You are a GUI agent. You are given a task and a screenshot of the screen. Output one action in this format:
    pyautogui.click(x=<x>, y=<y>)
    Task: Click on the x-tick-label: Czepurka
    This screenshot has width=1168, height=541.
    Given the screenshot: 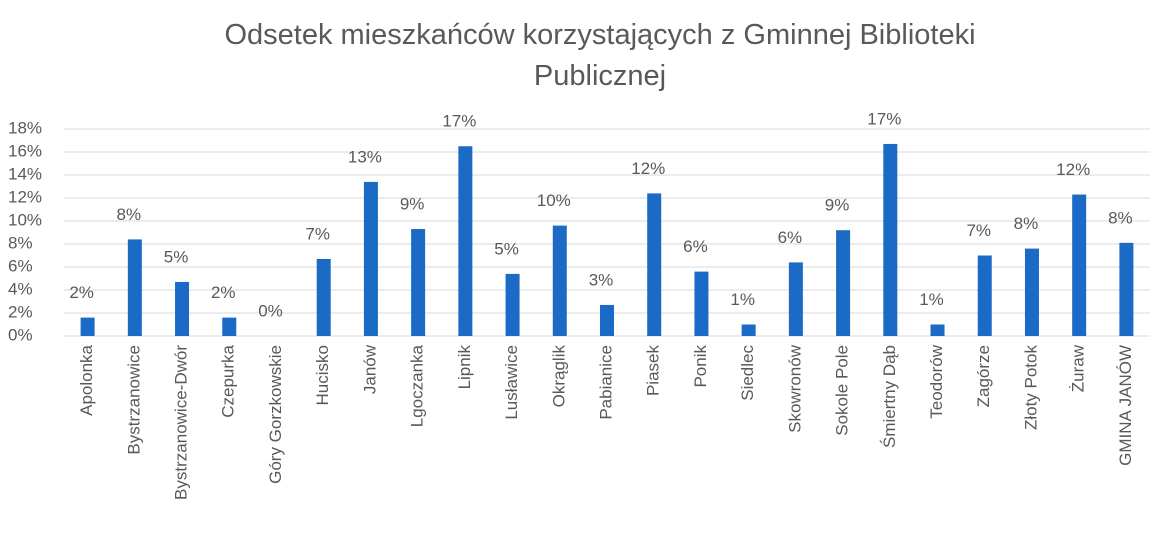 What is the action you would take?
    pyautogui.click(x=228, y=380)
    